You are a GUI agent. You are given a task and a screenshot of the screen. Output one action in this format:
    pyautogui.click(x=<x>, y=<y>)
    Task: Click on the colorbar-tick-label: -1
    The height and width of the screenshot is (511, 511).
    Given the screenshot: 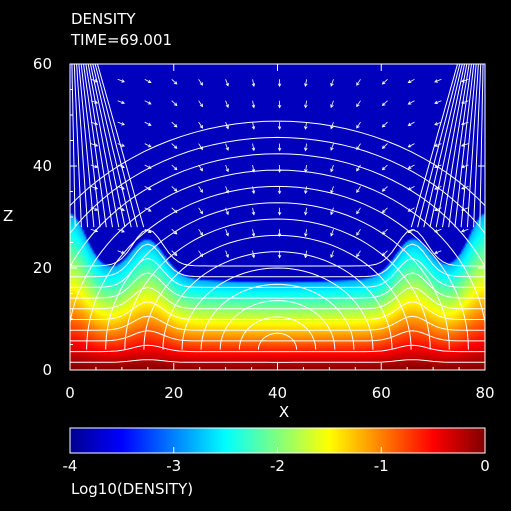 What is the action you would take?
    pyautogui.click(x=381, y=466)
    